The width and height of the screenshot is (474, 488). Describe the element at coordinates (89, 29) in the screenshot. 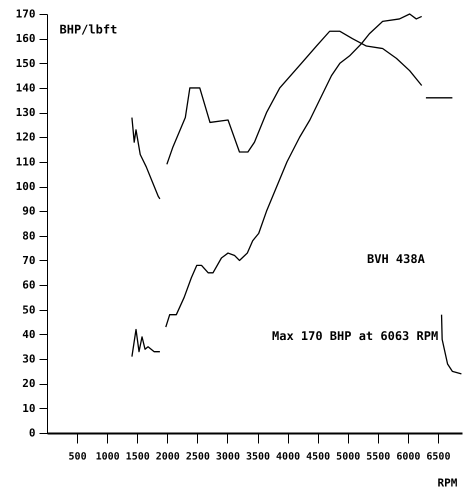

I see `y-axis-title: BHP/lbft` at that location.